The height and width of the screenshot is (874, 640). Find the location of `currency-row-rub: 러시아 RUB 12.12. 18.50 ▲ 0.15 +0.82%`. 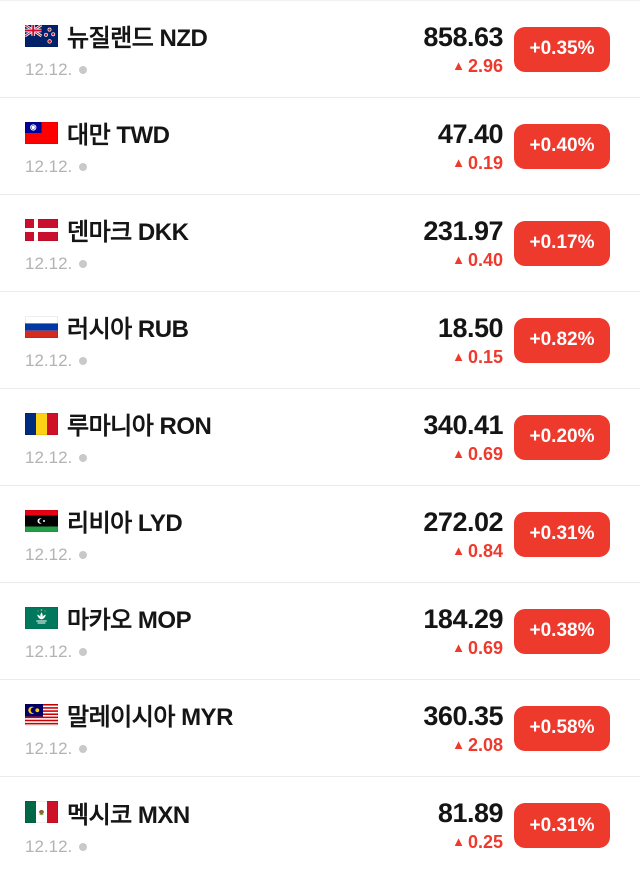

currency-row-rub: 러시아 RUB 12.12. 18.50 ▲ 0.15 +0.82% is located at coordinates (320, 340).